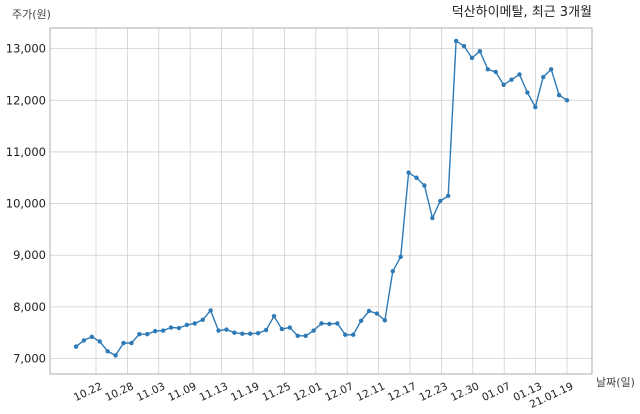 This screenshot has height=414, width=640. I want to click on x-tick-label: 11.19, so click(245, 392).